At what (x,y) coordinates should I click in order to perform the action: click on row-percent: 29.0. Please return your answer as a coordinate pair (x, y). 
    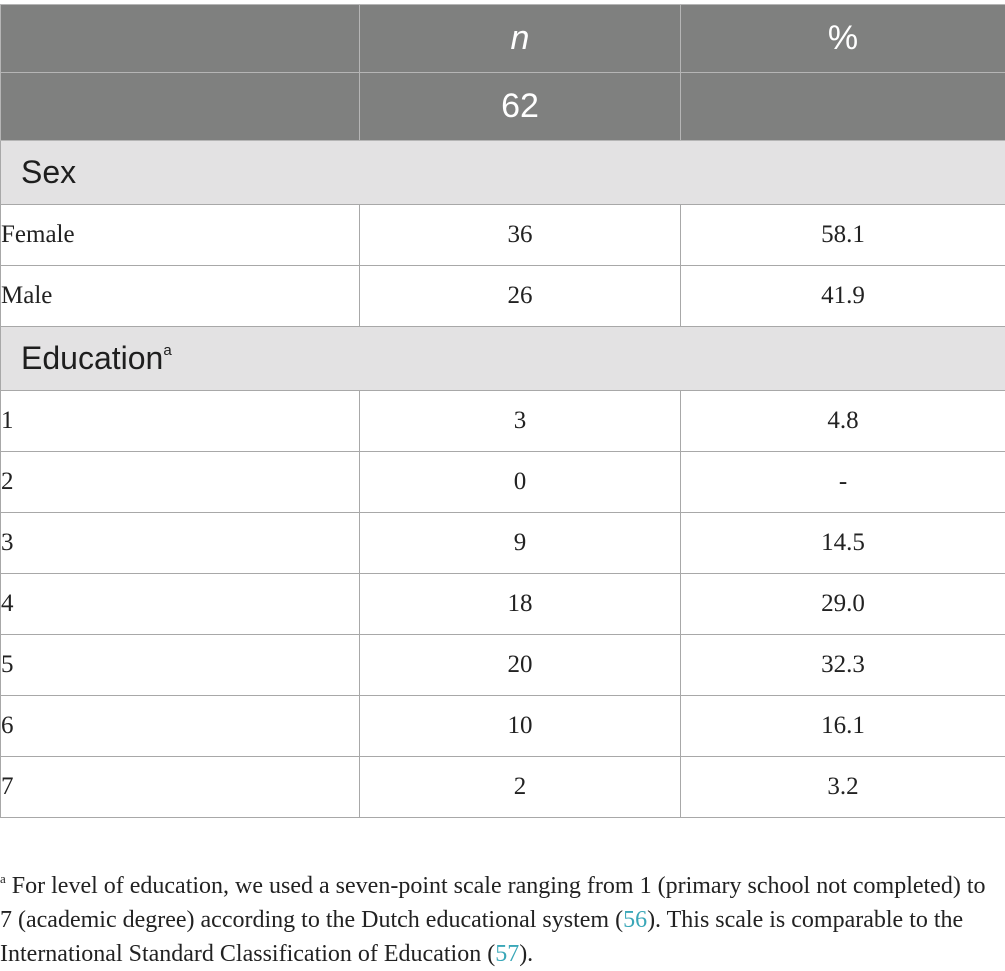
    Looking at the image, I should click on (843, 604).